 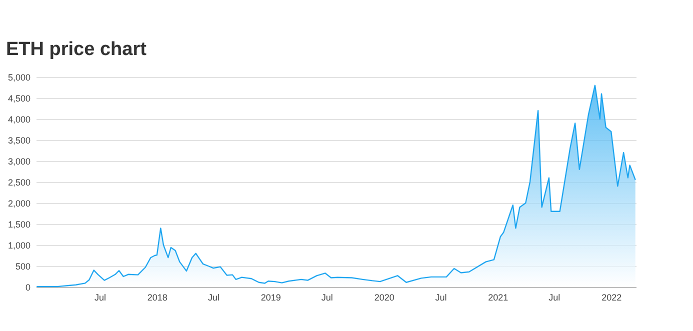 I want to click on chart-title: ETH price chart, so click(x=77, y=49).